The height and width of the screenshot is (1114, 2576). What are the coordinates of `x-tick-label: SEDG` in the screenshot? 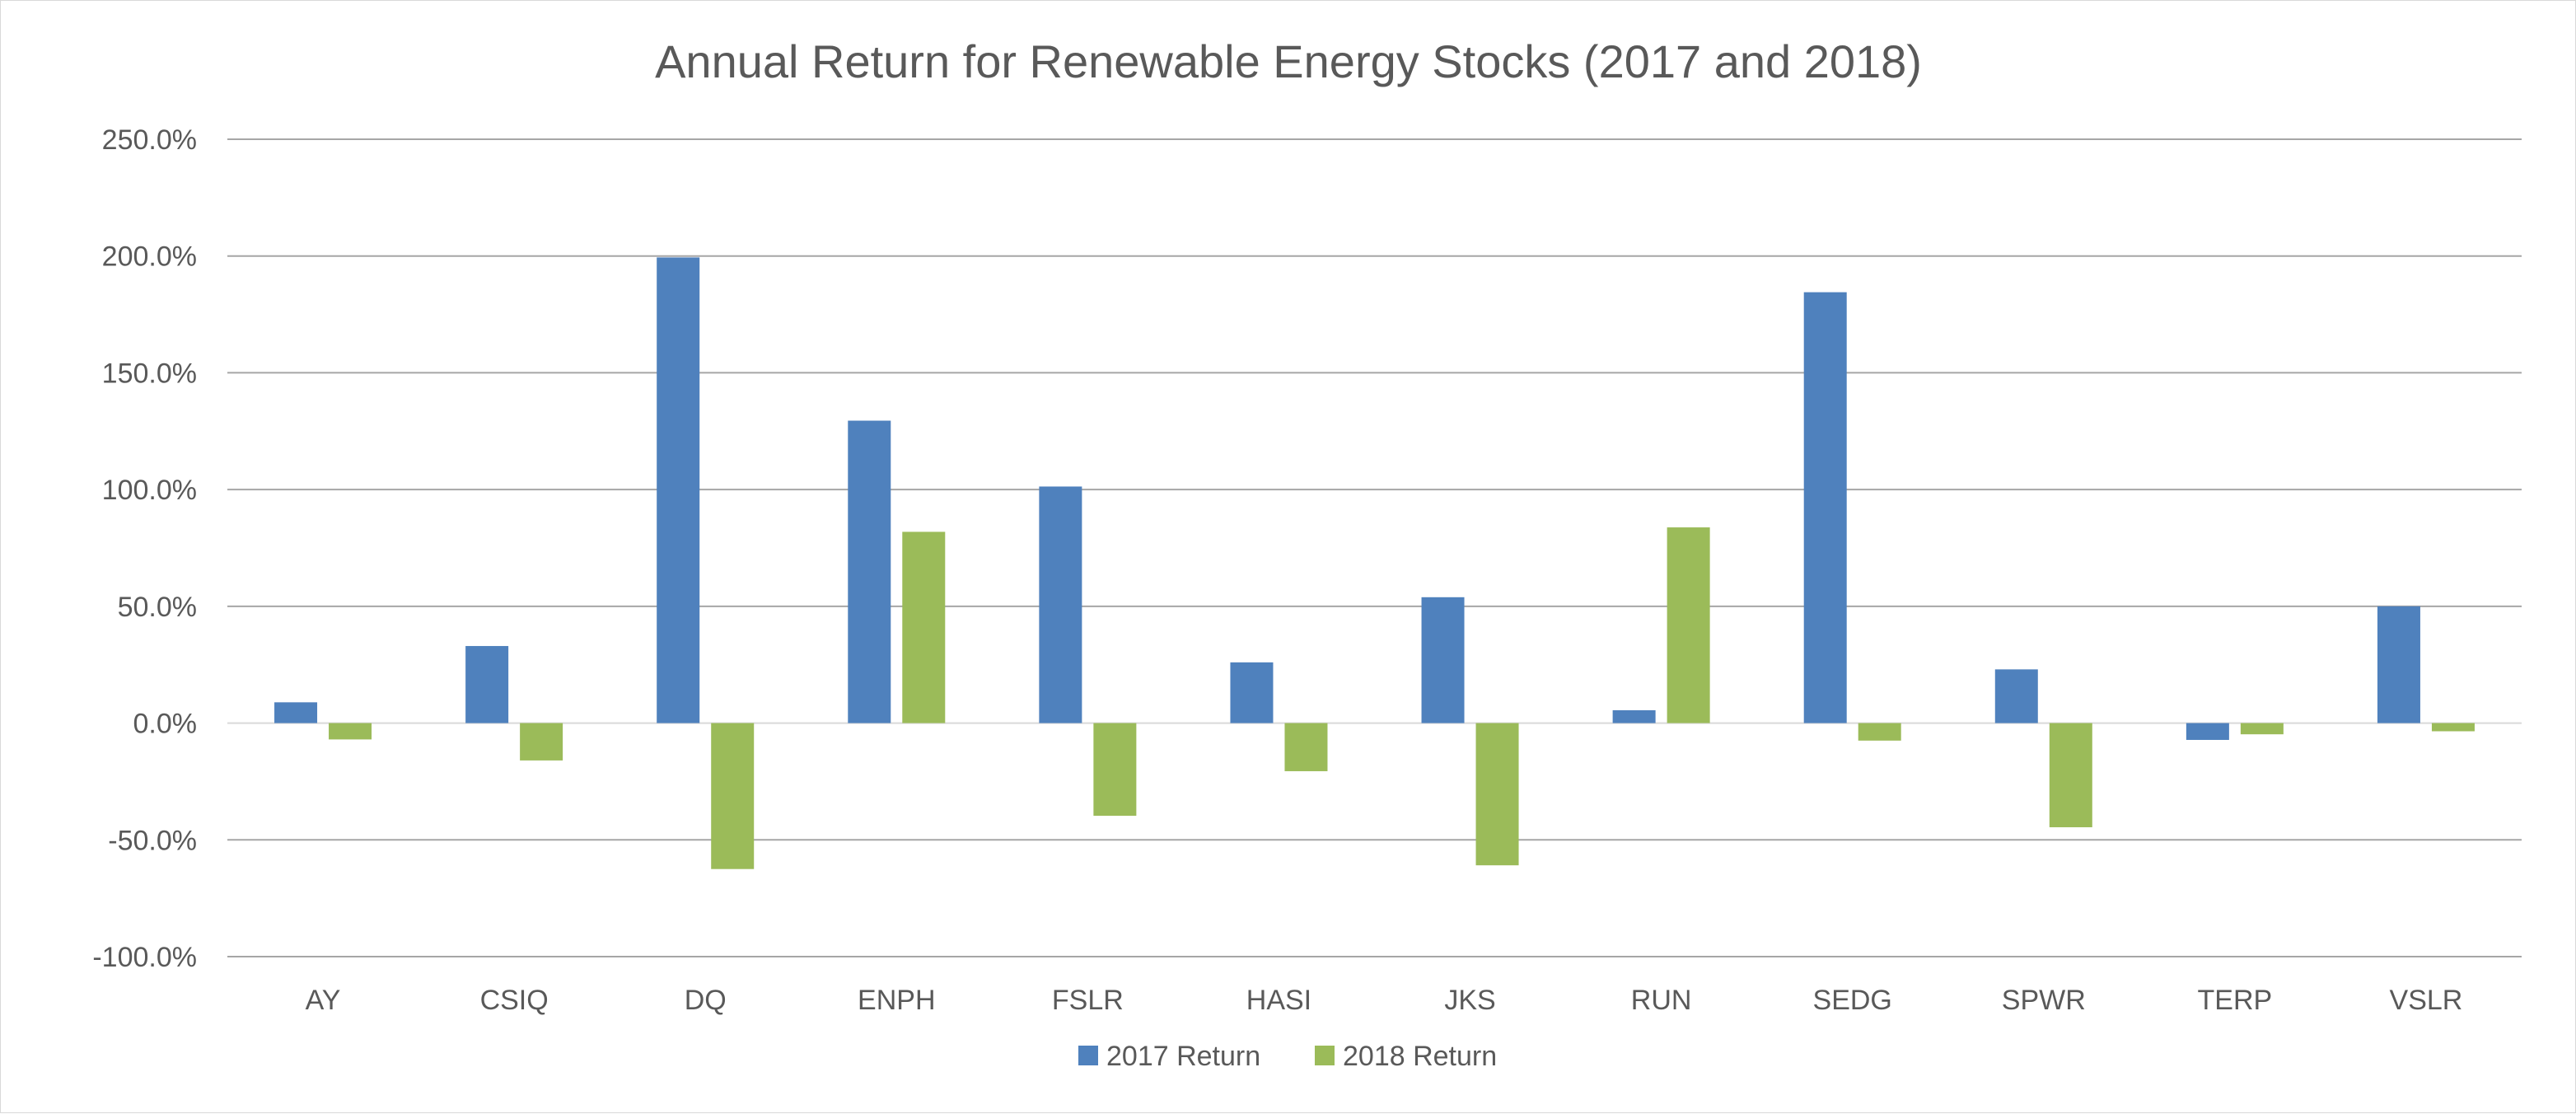 It's located at (1852, 1000).